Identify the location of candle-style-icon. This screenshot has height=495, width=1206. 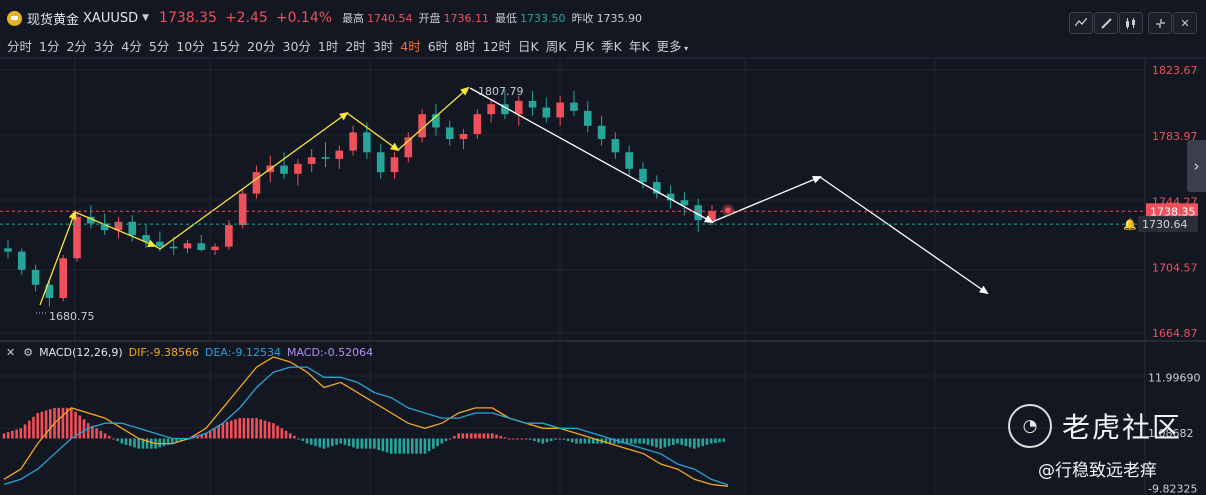
(1131, 23).